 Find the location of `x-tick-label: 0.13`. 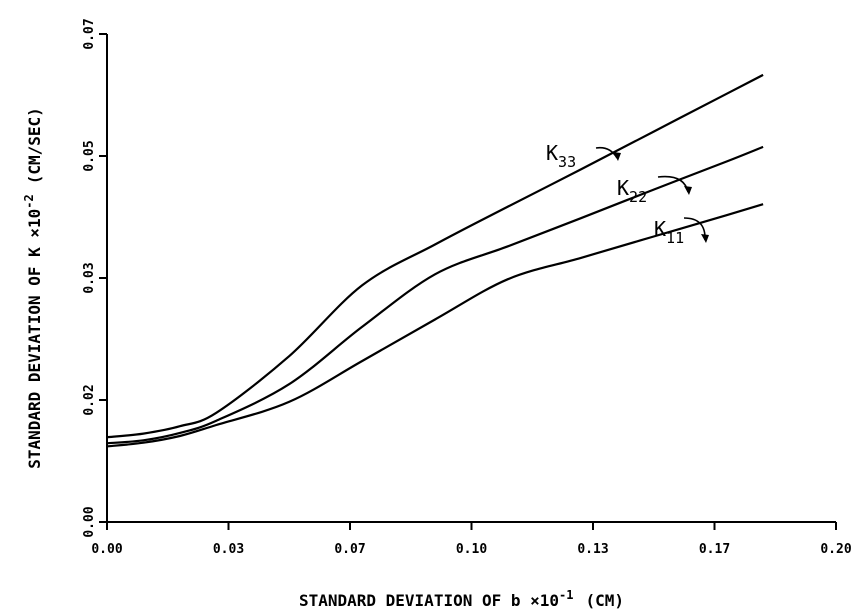

x-tick-label: 0.13 is located at coordinates (592, 549).